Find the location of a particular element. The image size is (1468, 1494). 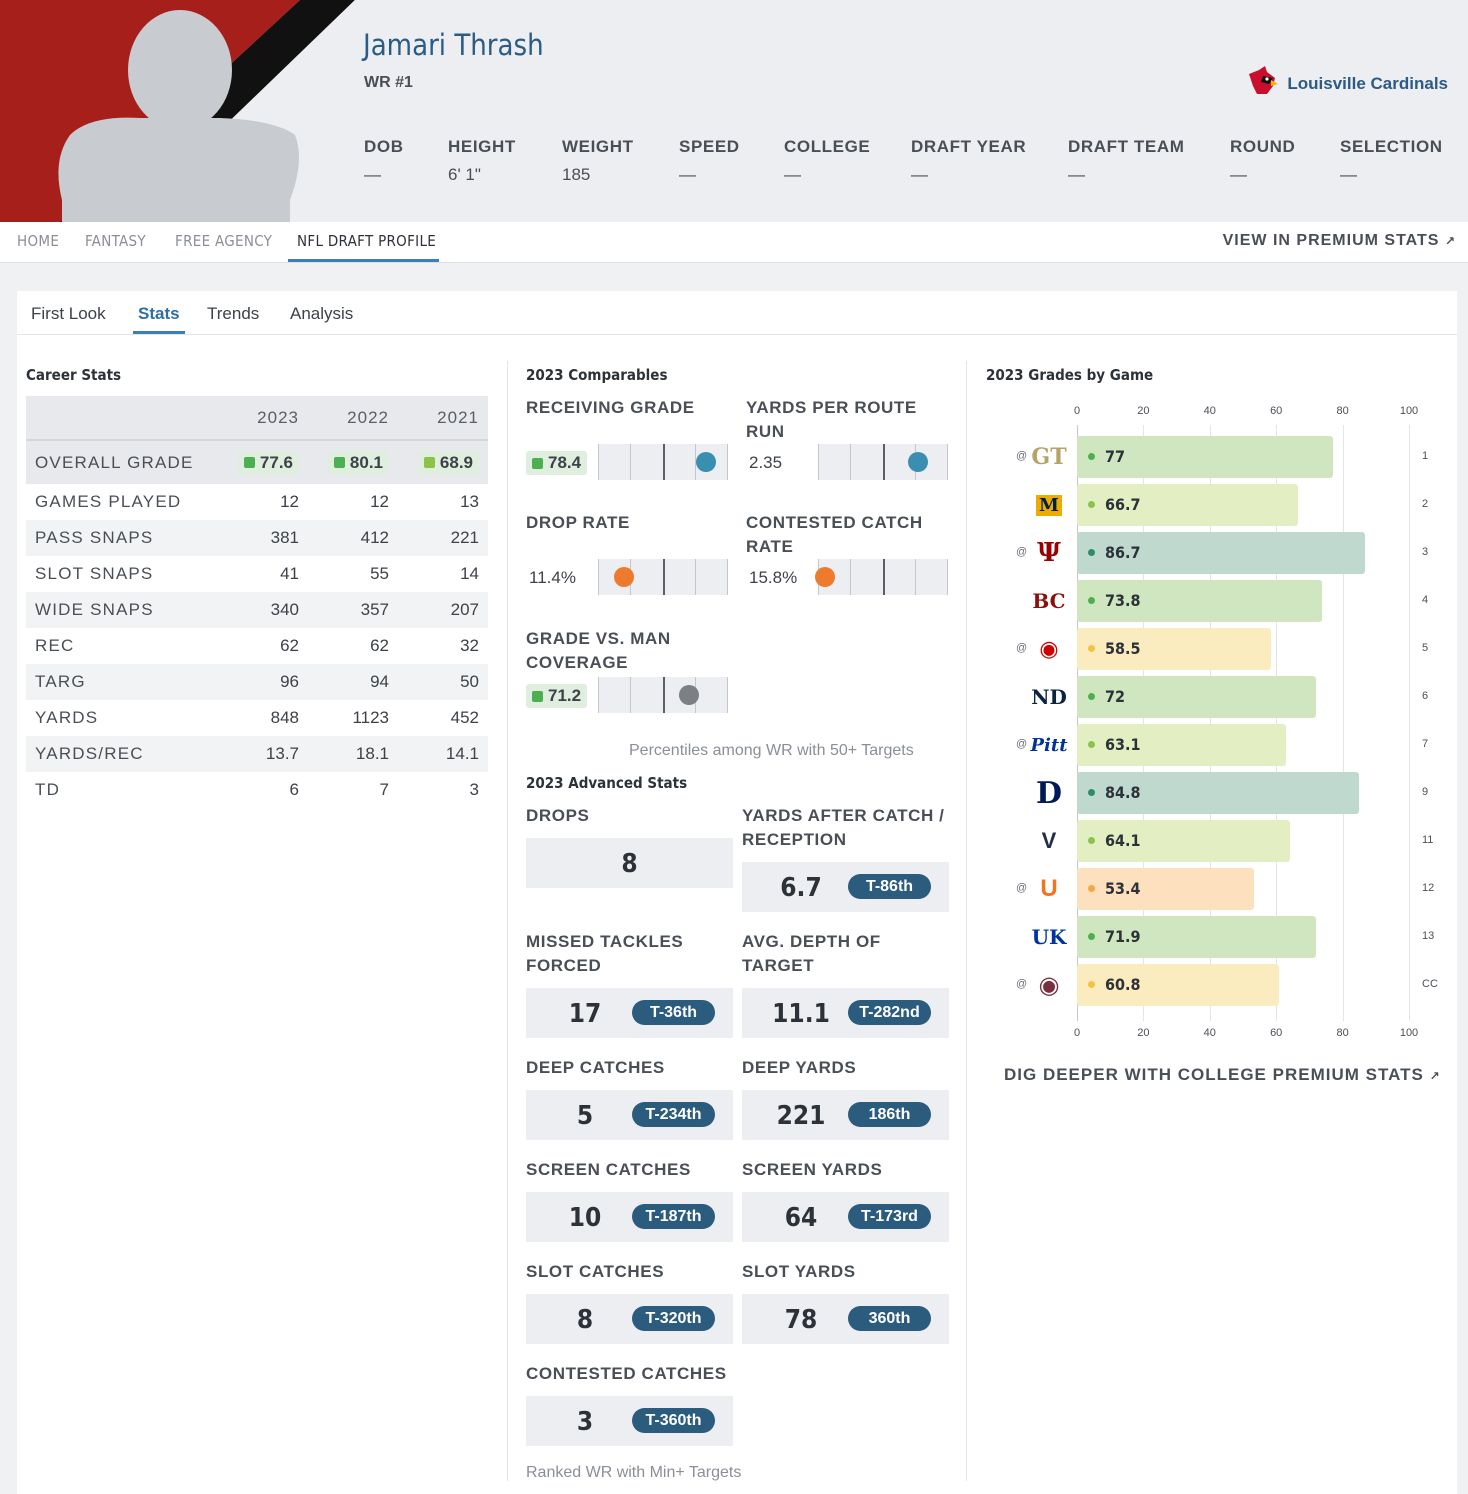

week-label: 11 is located at coordinates (1428, 840).